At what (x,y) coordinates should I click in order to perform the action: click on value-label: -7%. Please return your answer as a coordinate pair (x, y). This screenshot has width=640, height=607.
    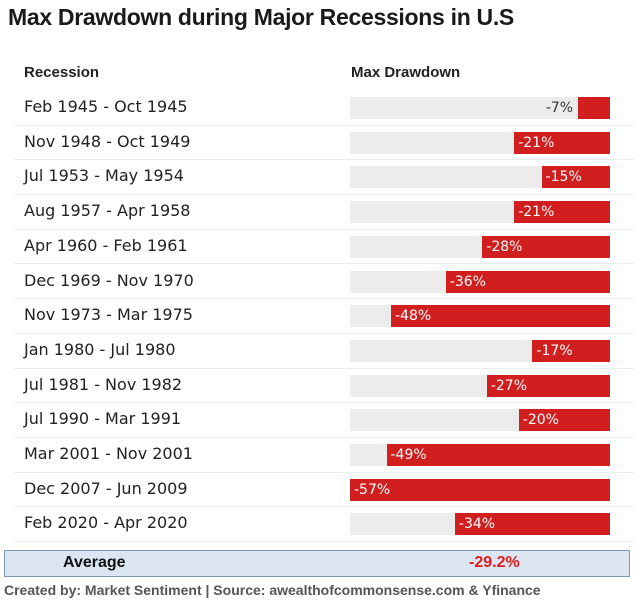
    Looking at the image, I should click on (559, 108).